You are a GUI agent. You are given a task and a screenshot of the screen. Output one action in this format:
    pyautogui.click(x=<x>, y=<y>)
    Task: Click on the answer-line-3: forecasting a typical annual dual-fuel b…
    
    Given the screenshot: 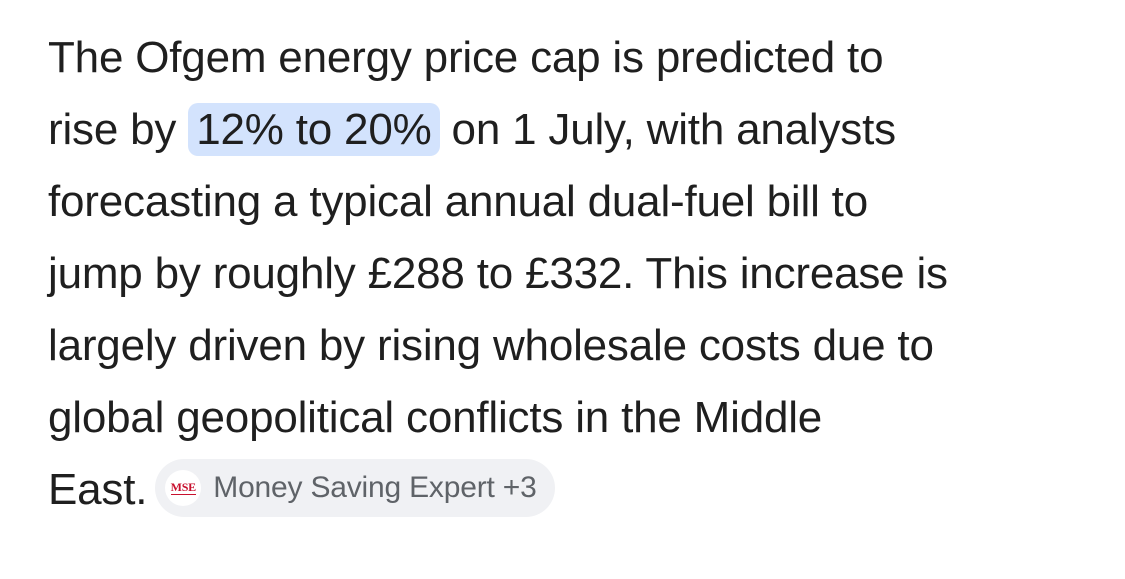 What is the action you would take?
    pyautogui.click(x=458, y=201)
    